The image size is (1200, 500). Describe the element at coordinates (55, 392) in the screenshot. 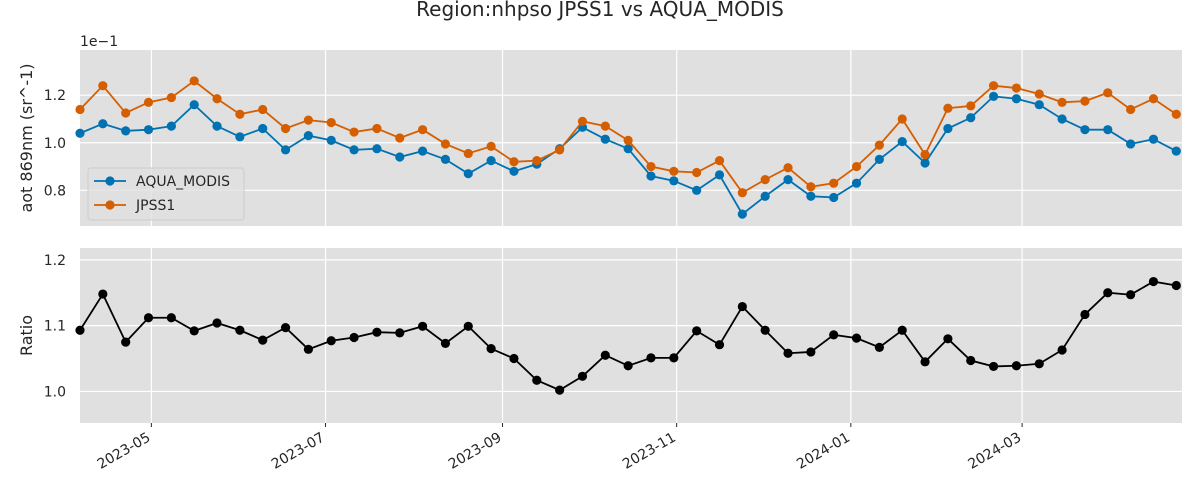

I see `y-tick-label: 1.0` at that location.